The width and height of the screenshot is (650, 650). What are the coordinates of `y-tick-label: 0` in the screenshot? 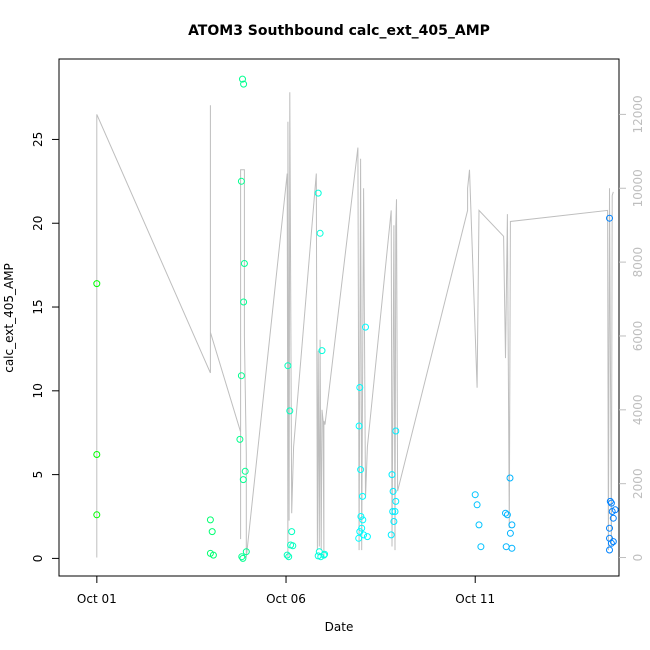 It's located at (38, 559).